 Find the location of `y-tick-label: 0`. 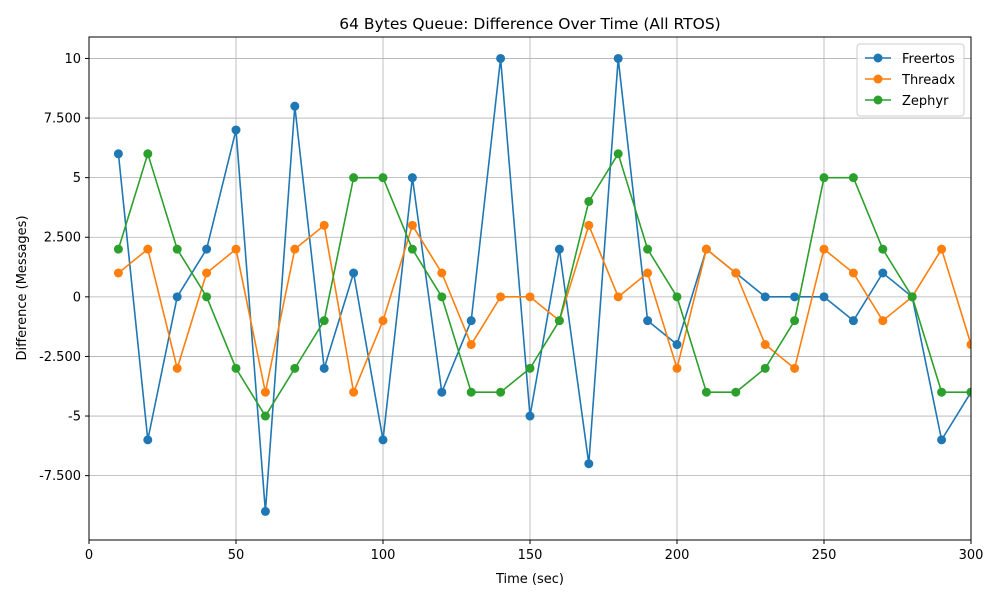

y-tick-label: 0 is located at coordinates (77, 297).